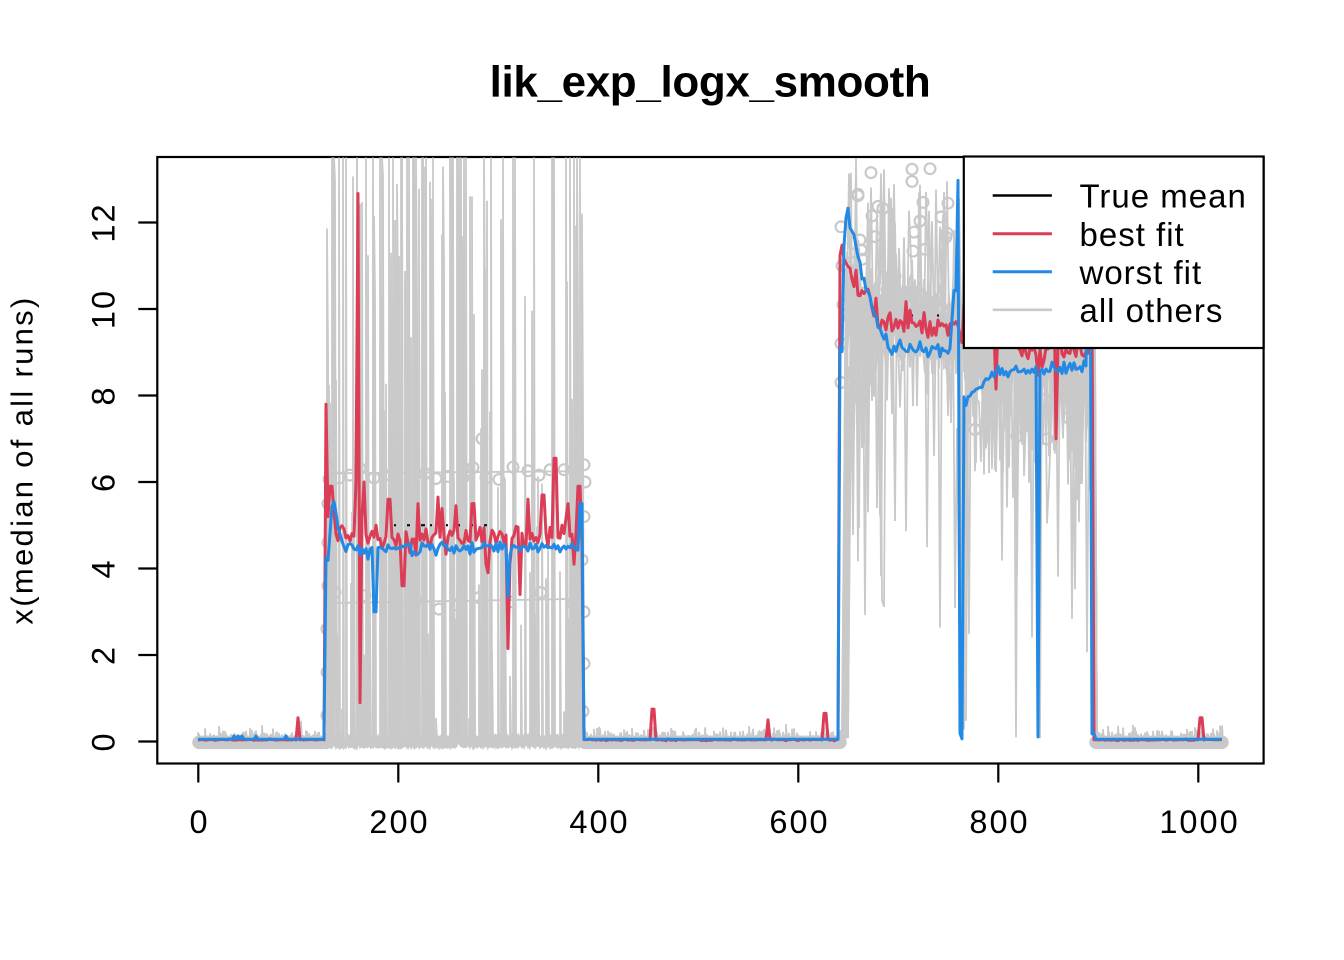 This screenshot has height=960, width=1344. I want to click on svg-text: lik_exp_logx_smooth, so click(710, 82).